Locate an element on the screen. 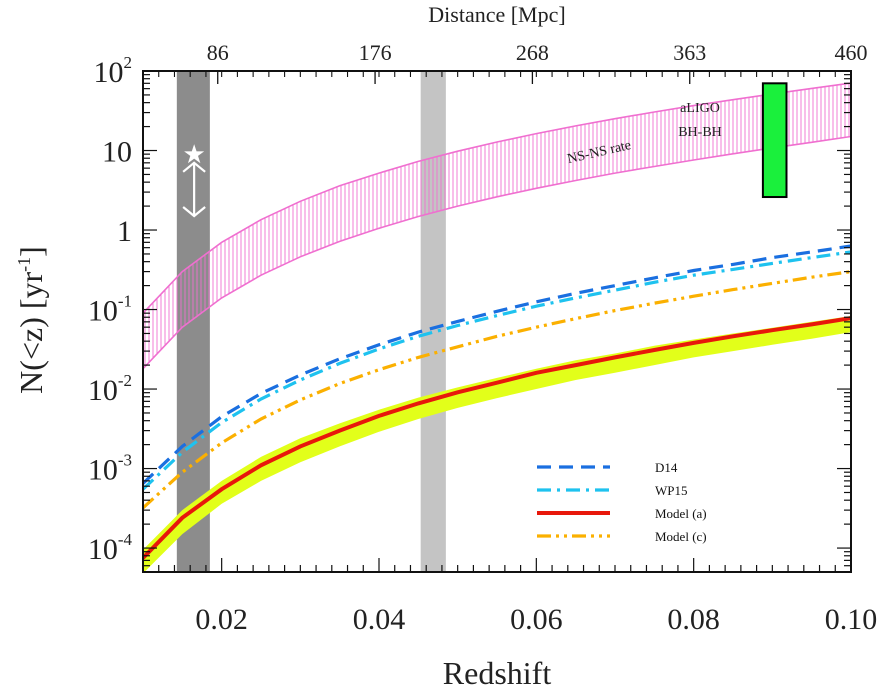 This screenshot has height=695, width=884. y-tick-label: 10⁻¹ is located at coordinates (110, 310).